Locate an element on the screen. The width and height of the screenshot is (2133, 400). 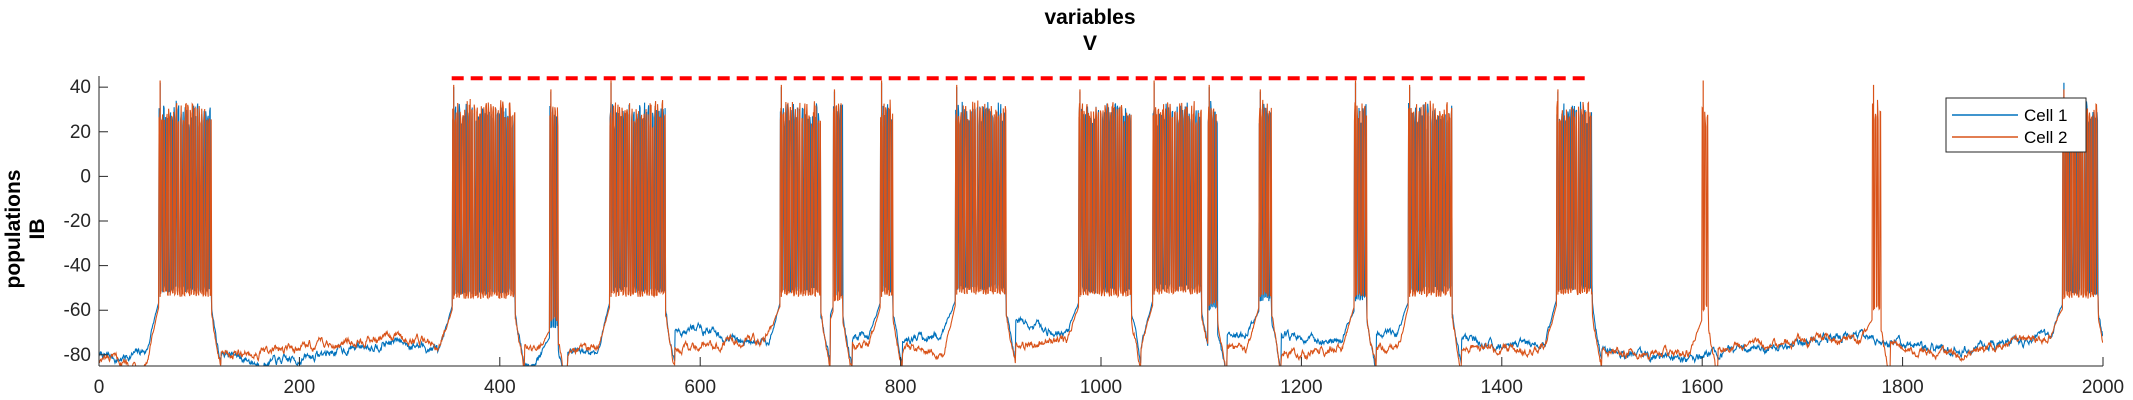
title-line-1: variables is located at coordinates (1089, 17).